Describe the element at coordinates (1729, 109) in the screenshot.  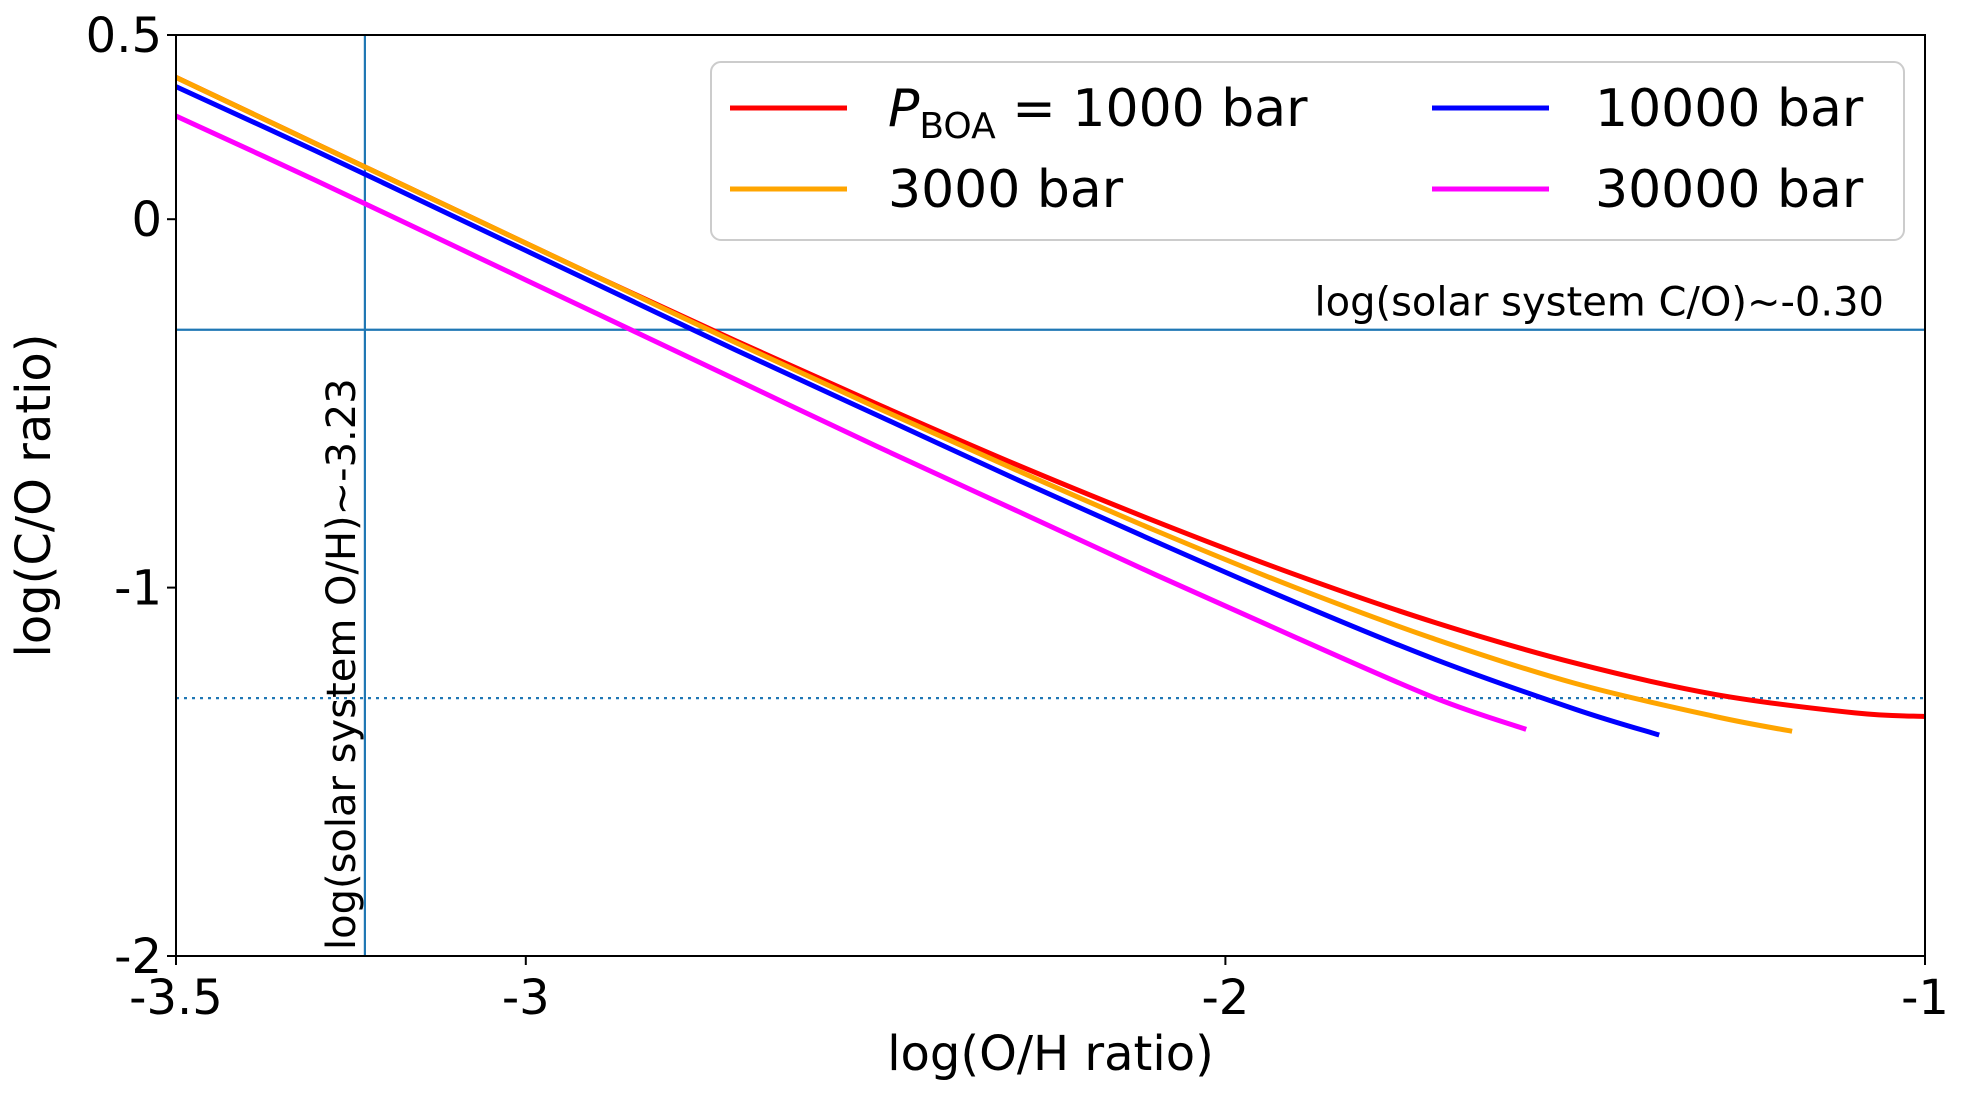
I see `legend-label: 10000 bar` at that location.